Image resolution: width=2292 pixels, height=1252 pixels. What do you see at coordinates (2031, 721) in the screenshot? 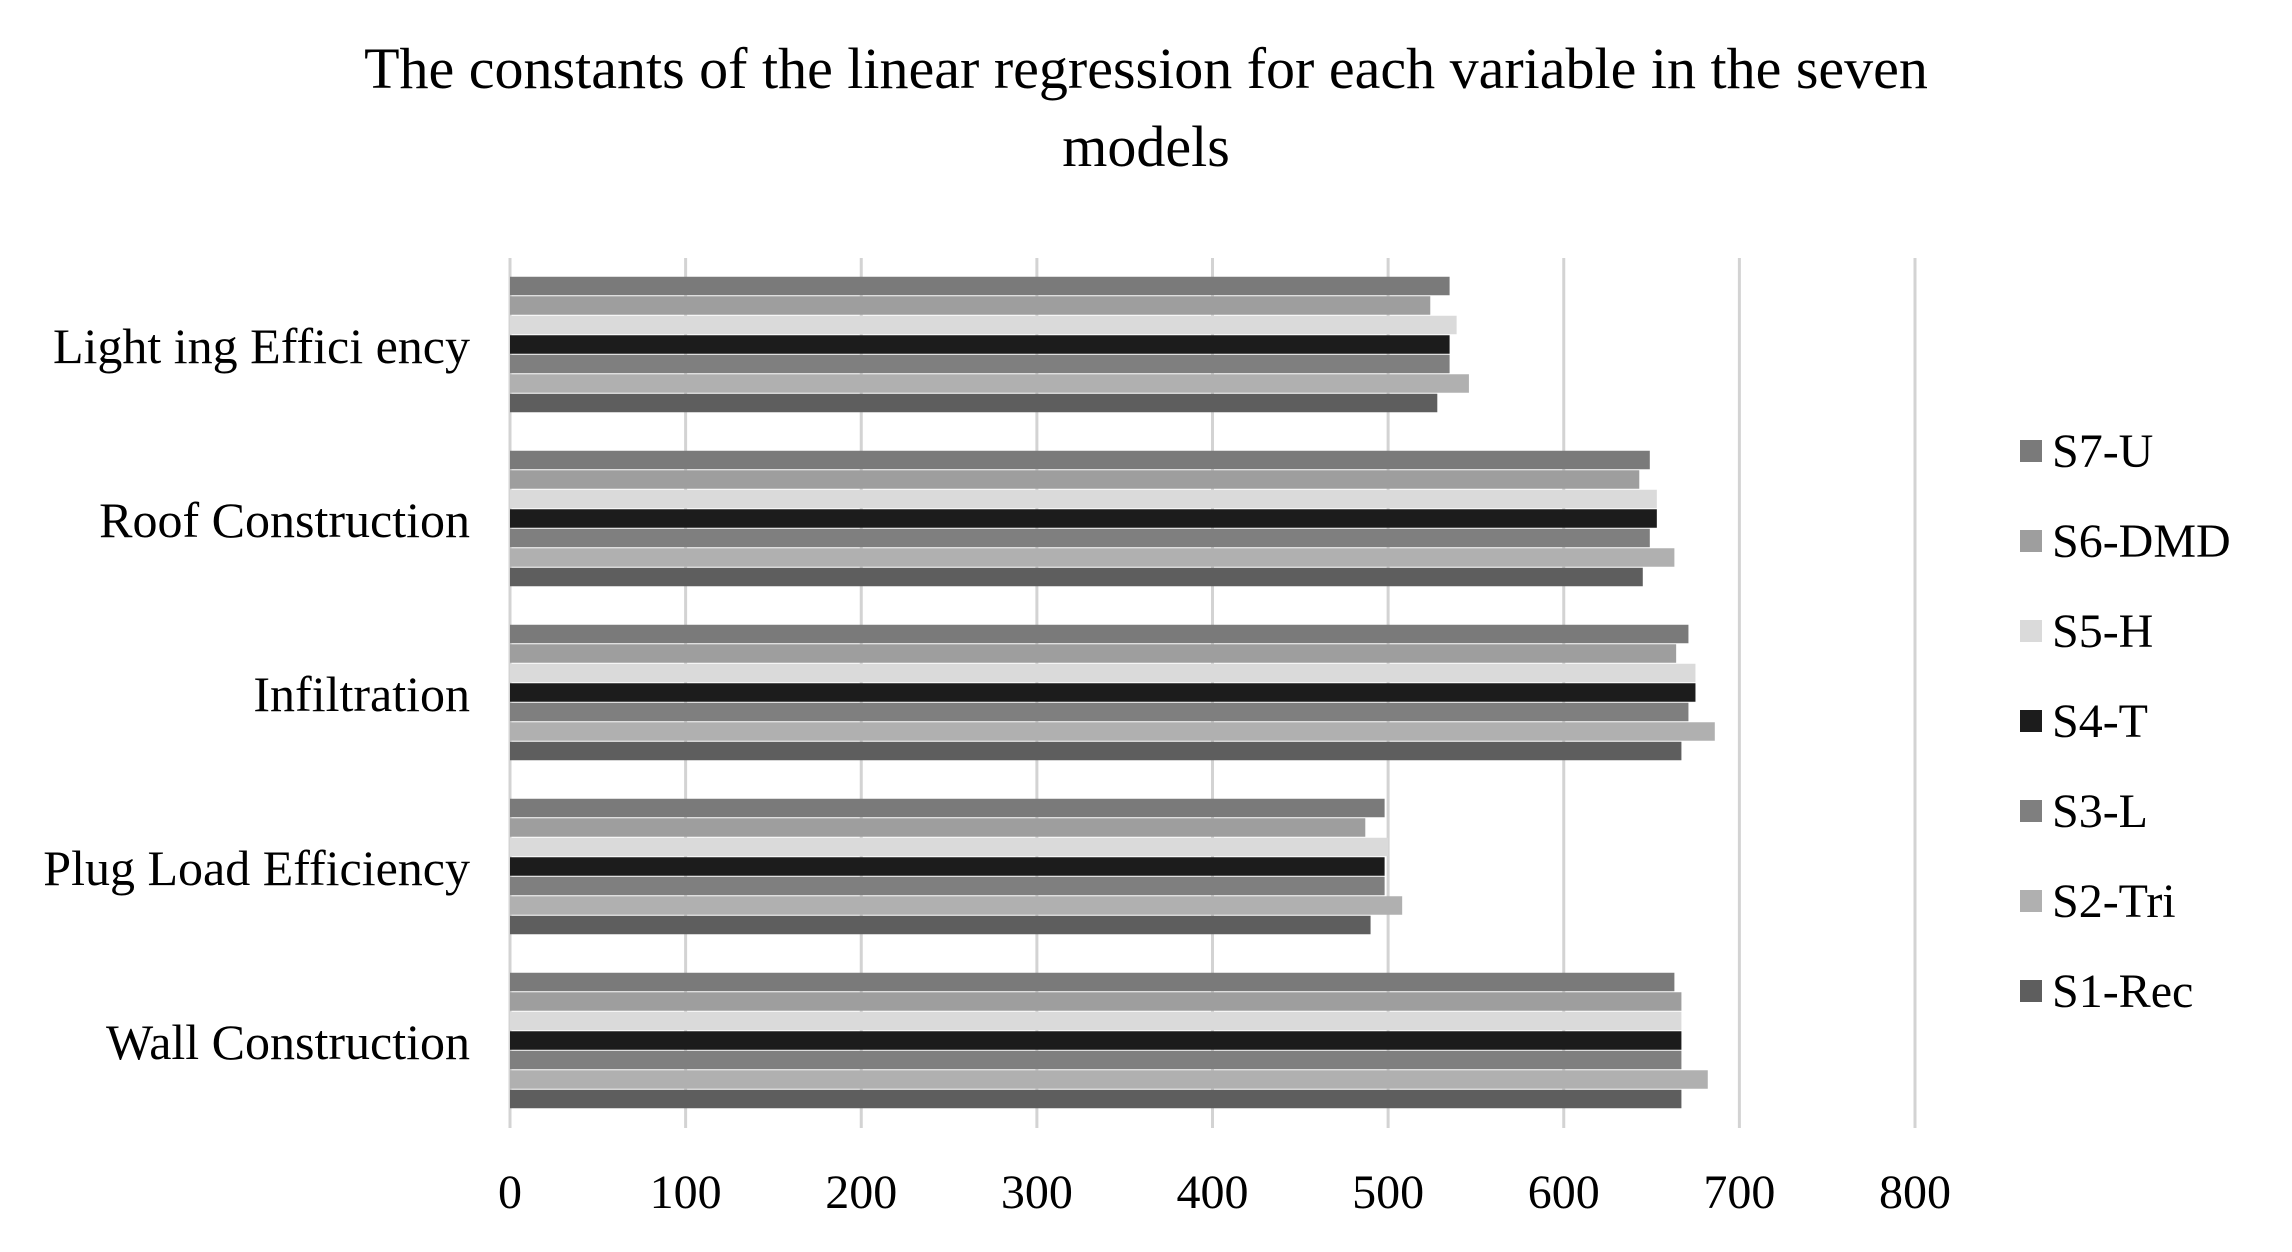
I see `legend-swatch-s4-t` at bounding box center [2031, 721].